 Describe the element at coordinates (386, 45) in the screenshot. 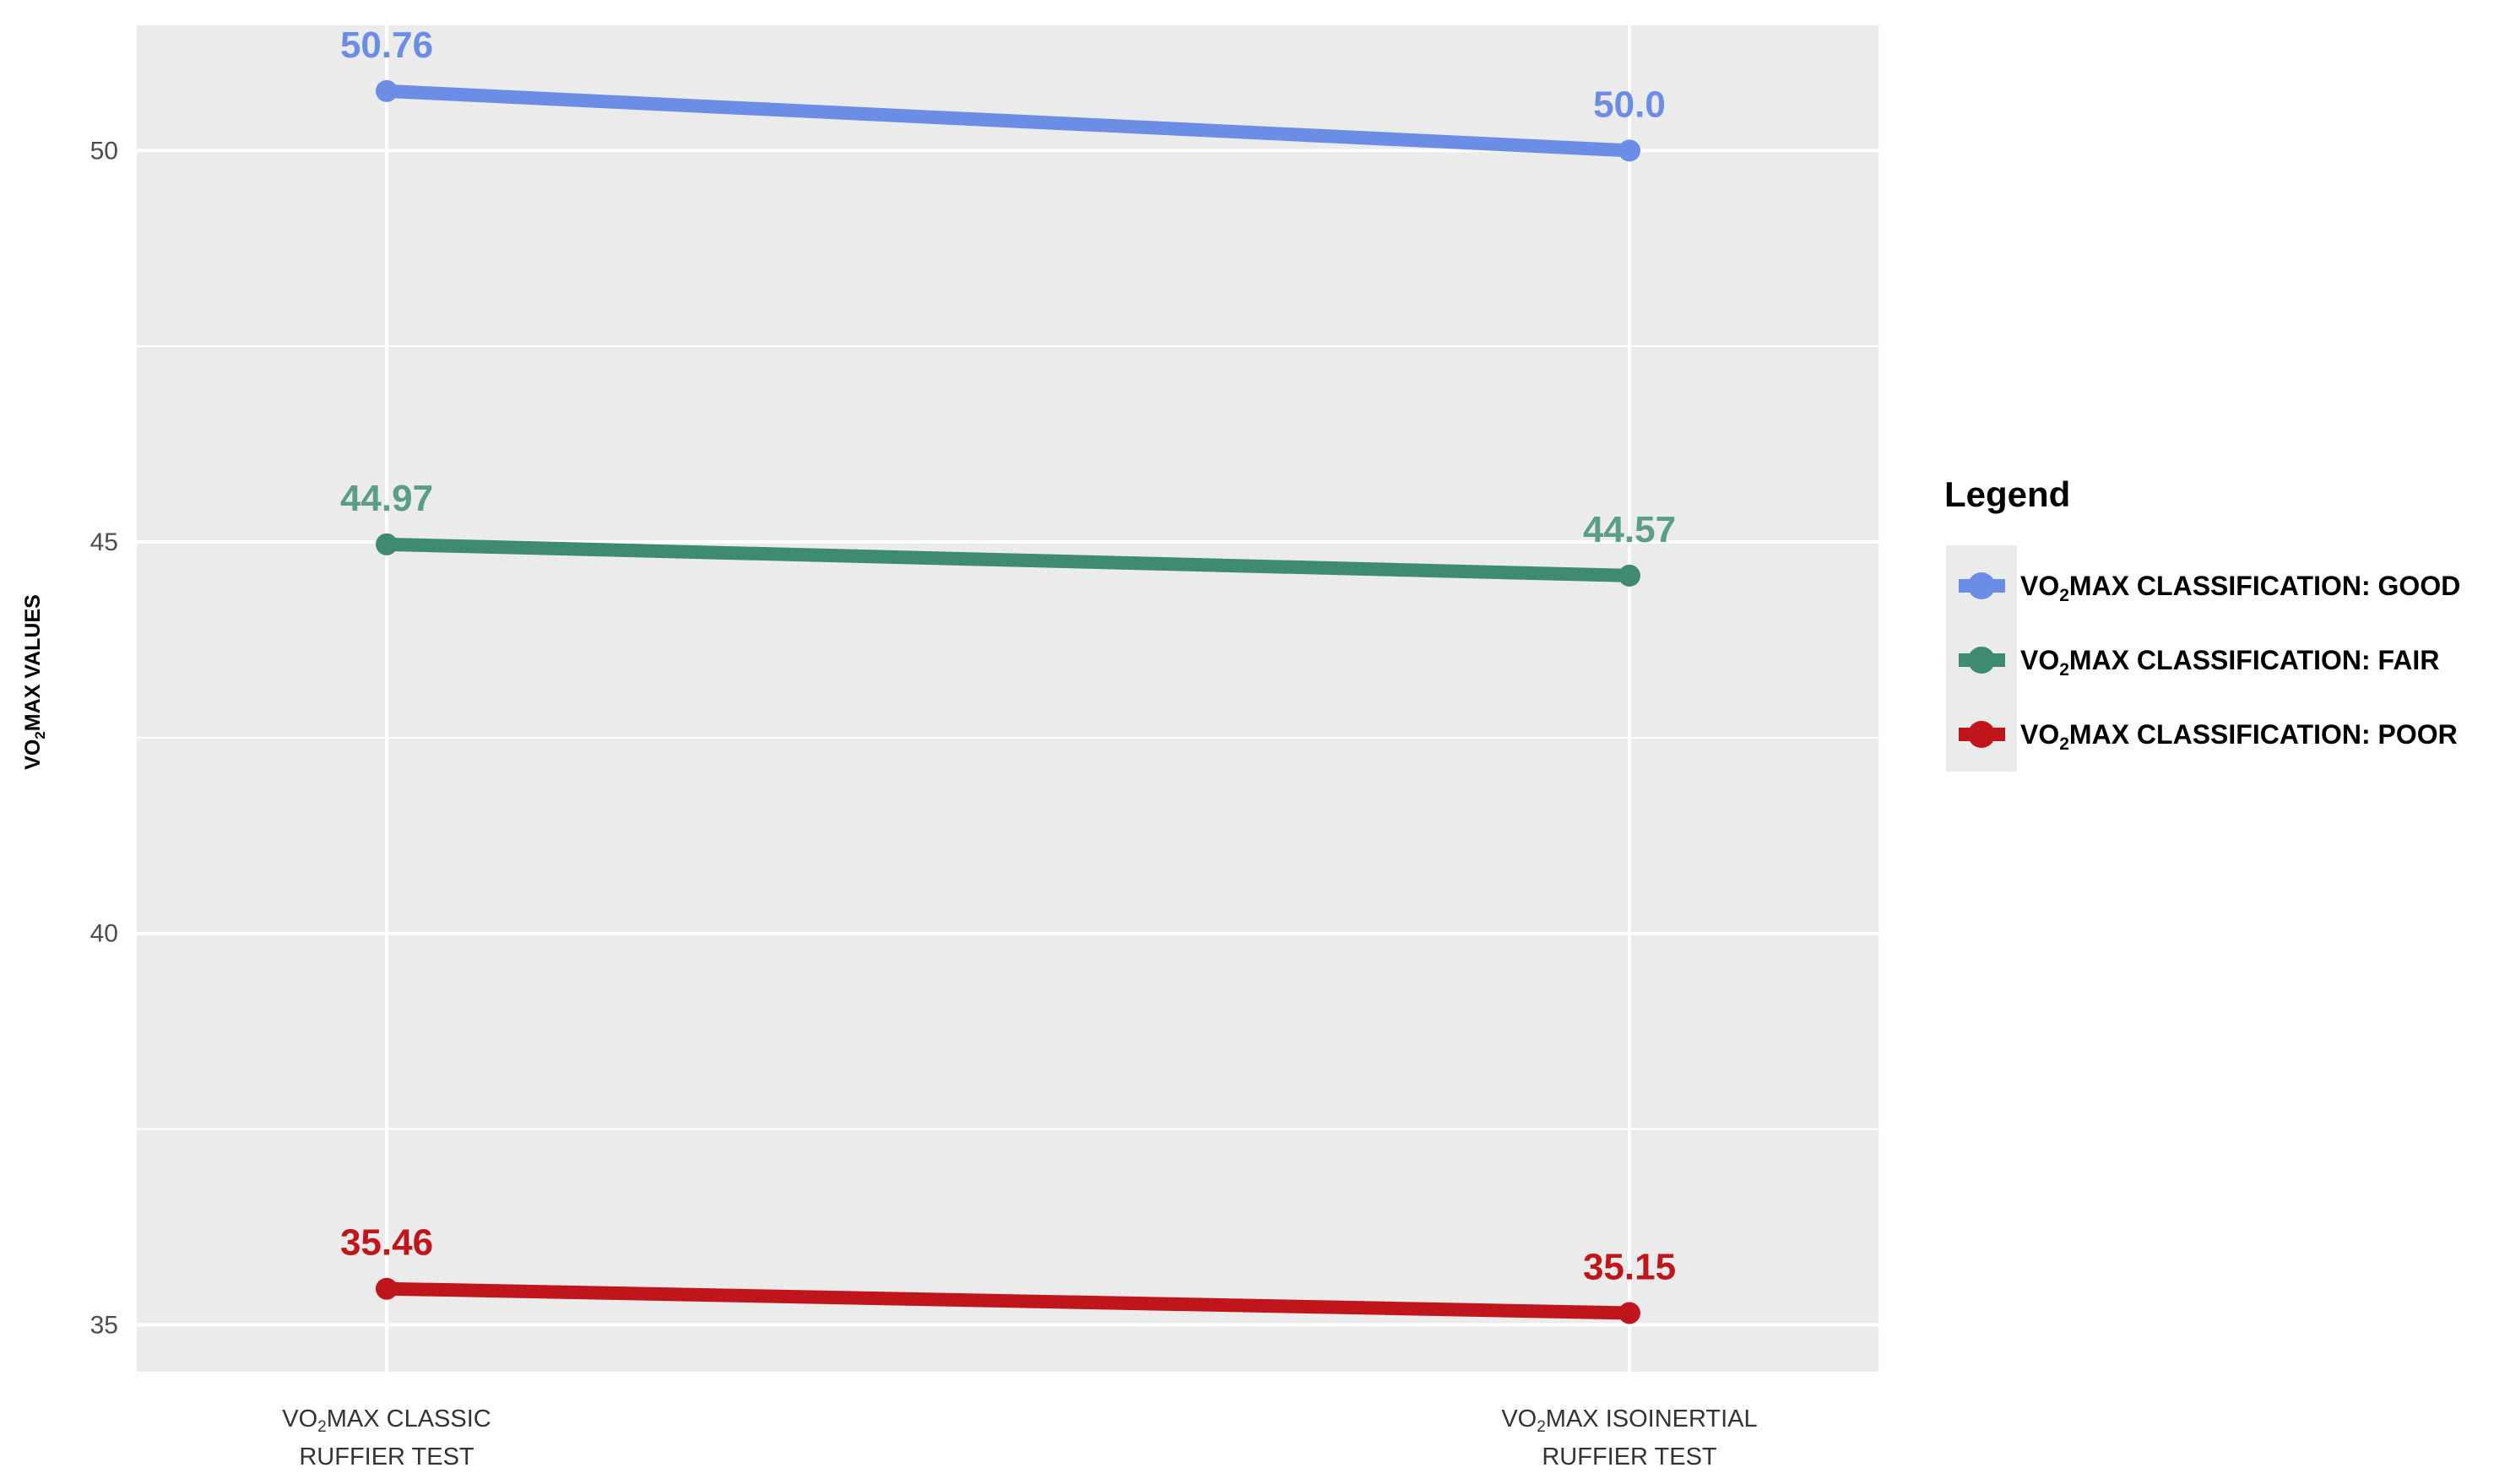

I see `data-label: 50.76` at that location.